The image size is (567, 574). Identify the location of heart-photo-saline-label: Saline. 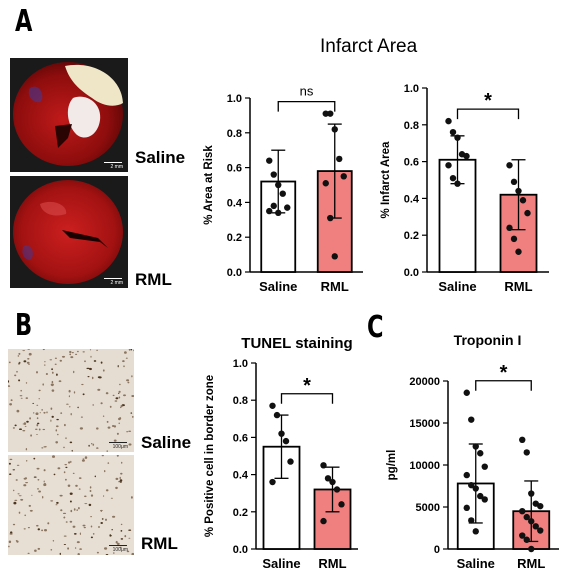
(160, 157).